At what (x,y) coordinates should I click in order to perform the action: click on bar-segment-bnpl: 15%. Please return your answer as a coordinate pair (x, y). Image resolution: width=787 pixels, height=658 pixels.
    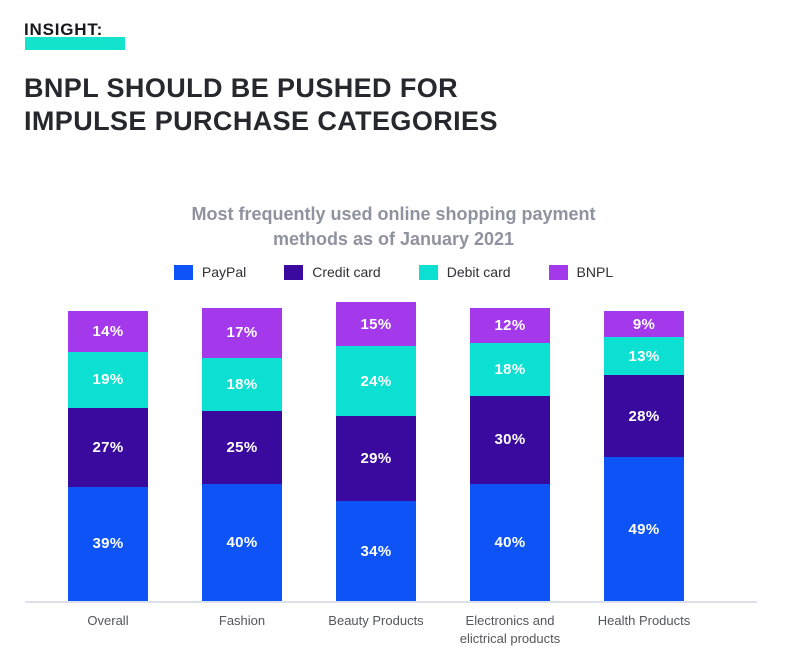
    Looking at the image, I should click on (376, 324).